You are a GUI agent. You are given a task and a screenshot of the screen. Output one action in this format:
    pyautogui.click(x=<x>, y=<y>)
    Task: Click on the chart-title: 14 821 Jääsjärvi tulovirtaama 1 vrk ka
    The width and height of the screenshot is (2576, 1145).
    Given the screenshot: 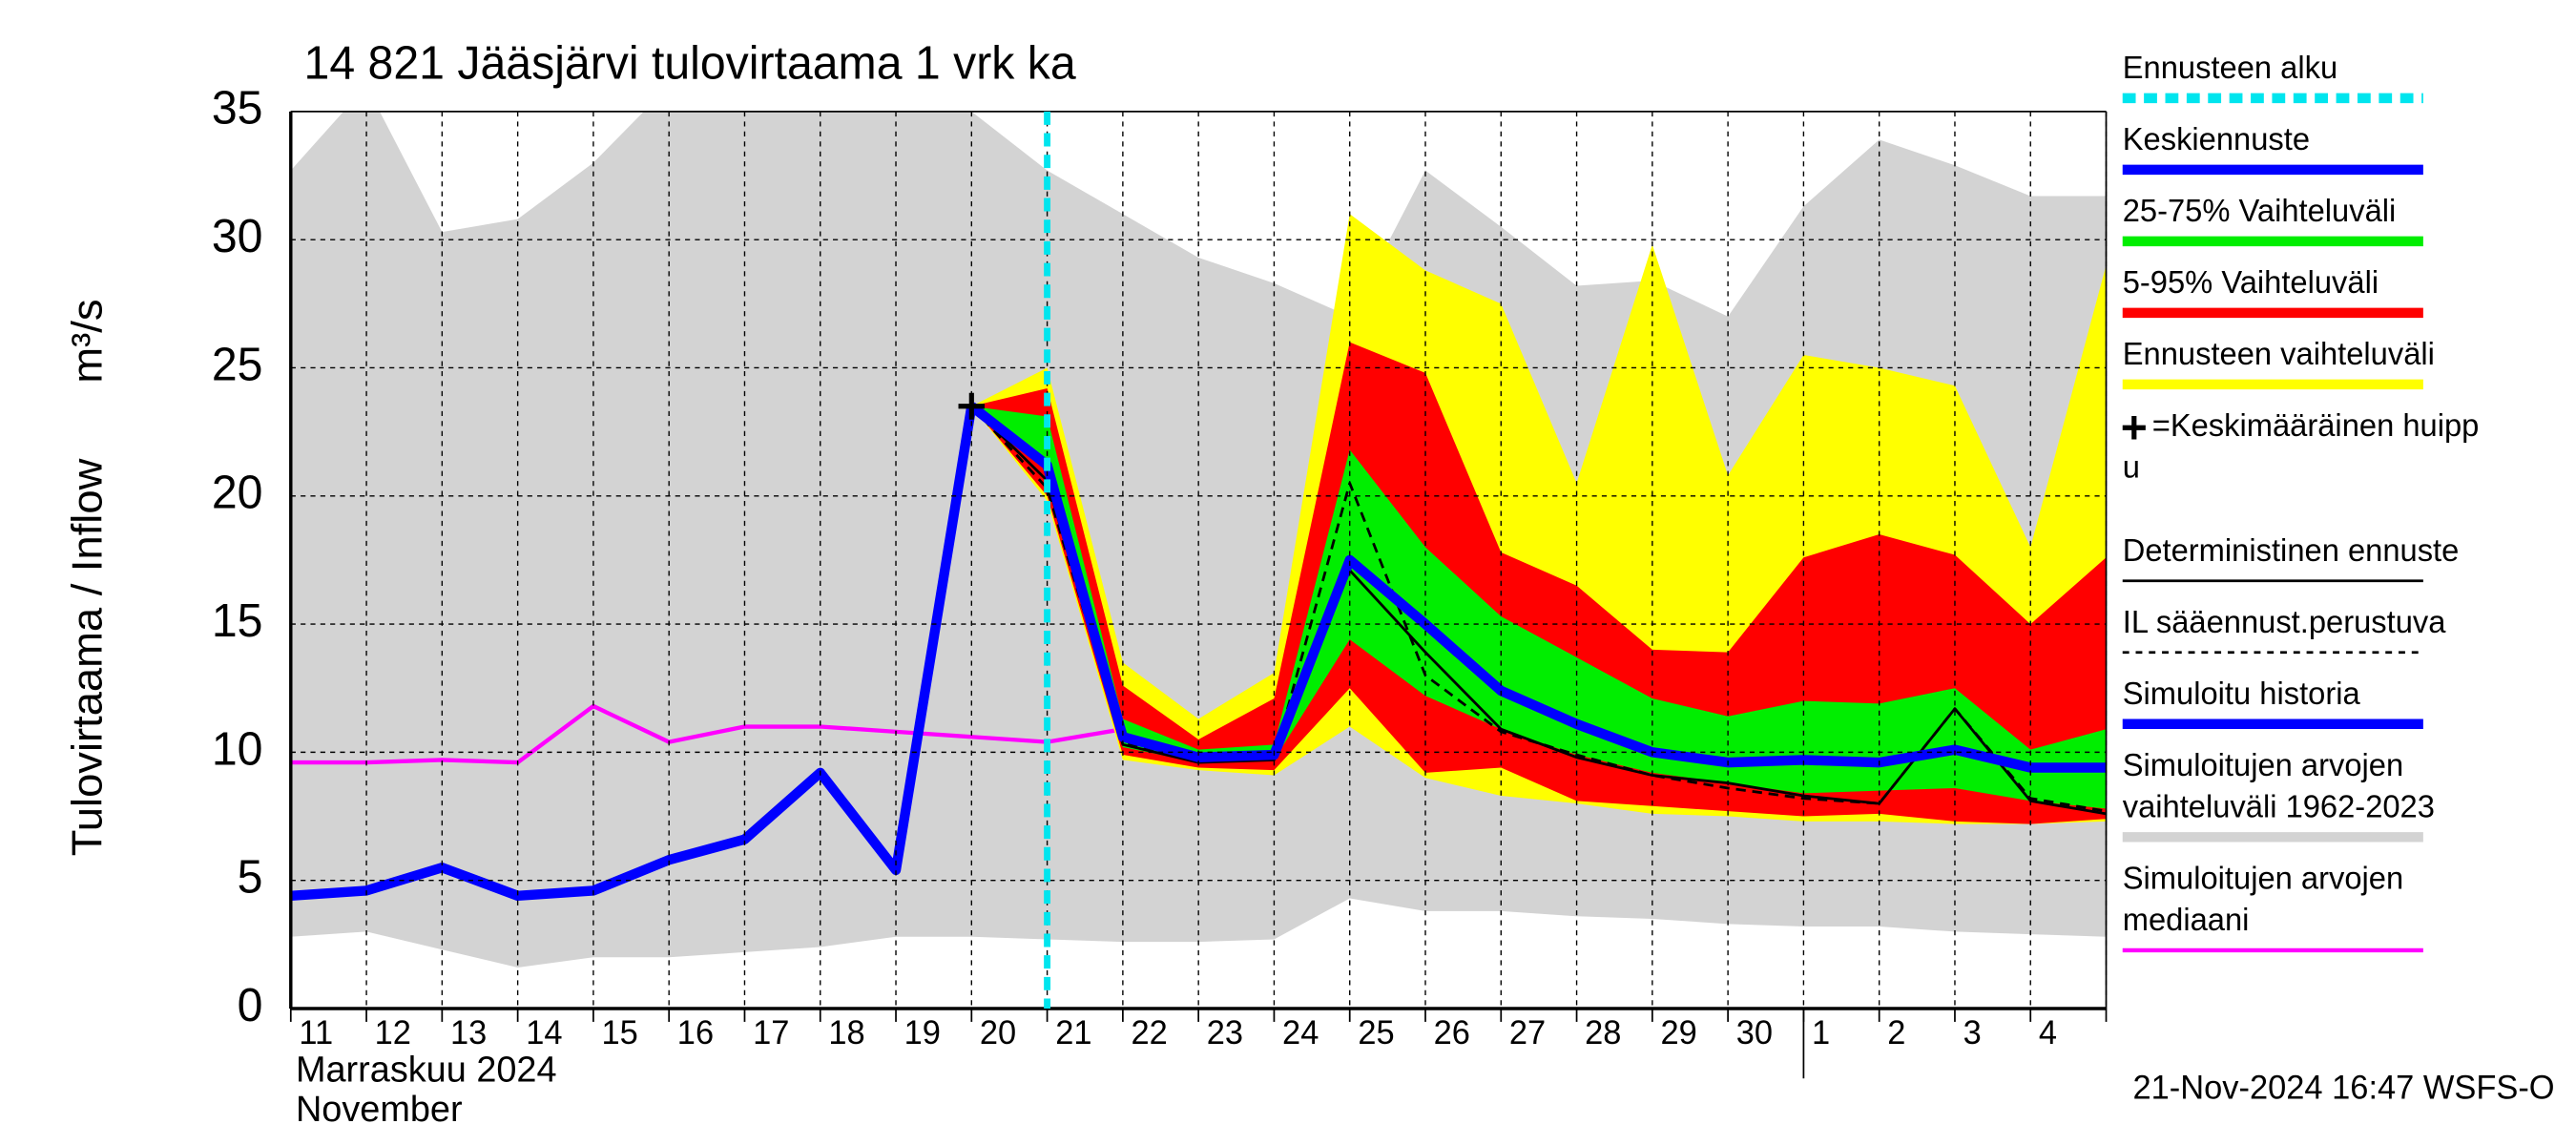 What is the action you would take?
    pyautogui.click(x=690, y=63)
    